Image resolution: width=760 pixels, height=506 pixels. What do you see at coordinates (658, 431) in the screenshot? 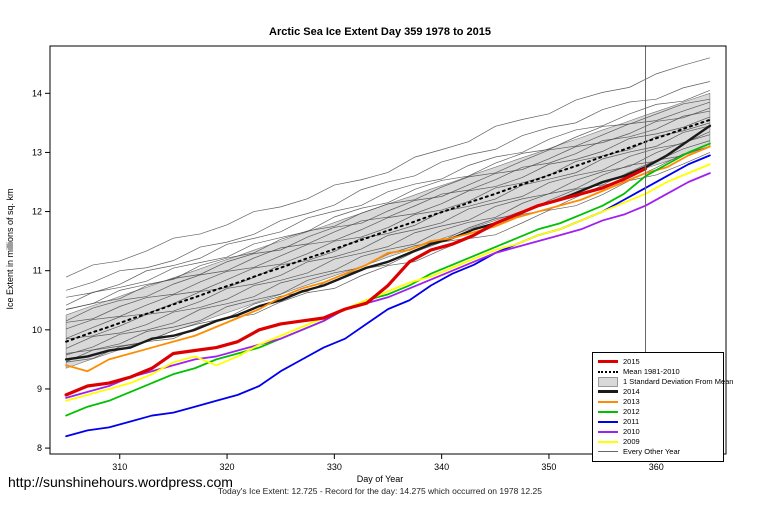
I see `legend-item-2010: 2010` at bounding box center [658, 431].